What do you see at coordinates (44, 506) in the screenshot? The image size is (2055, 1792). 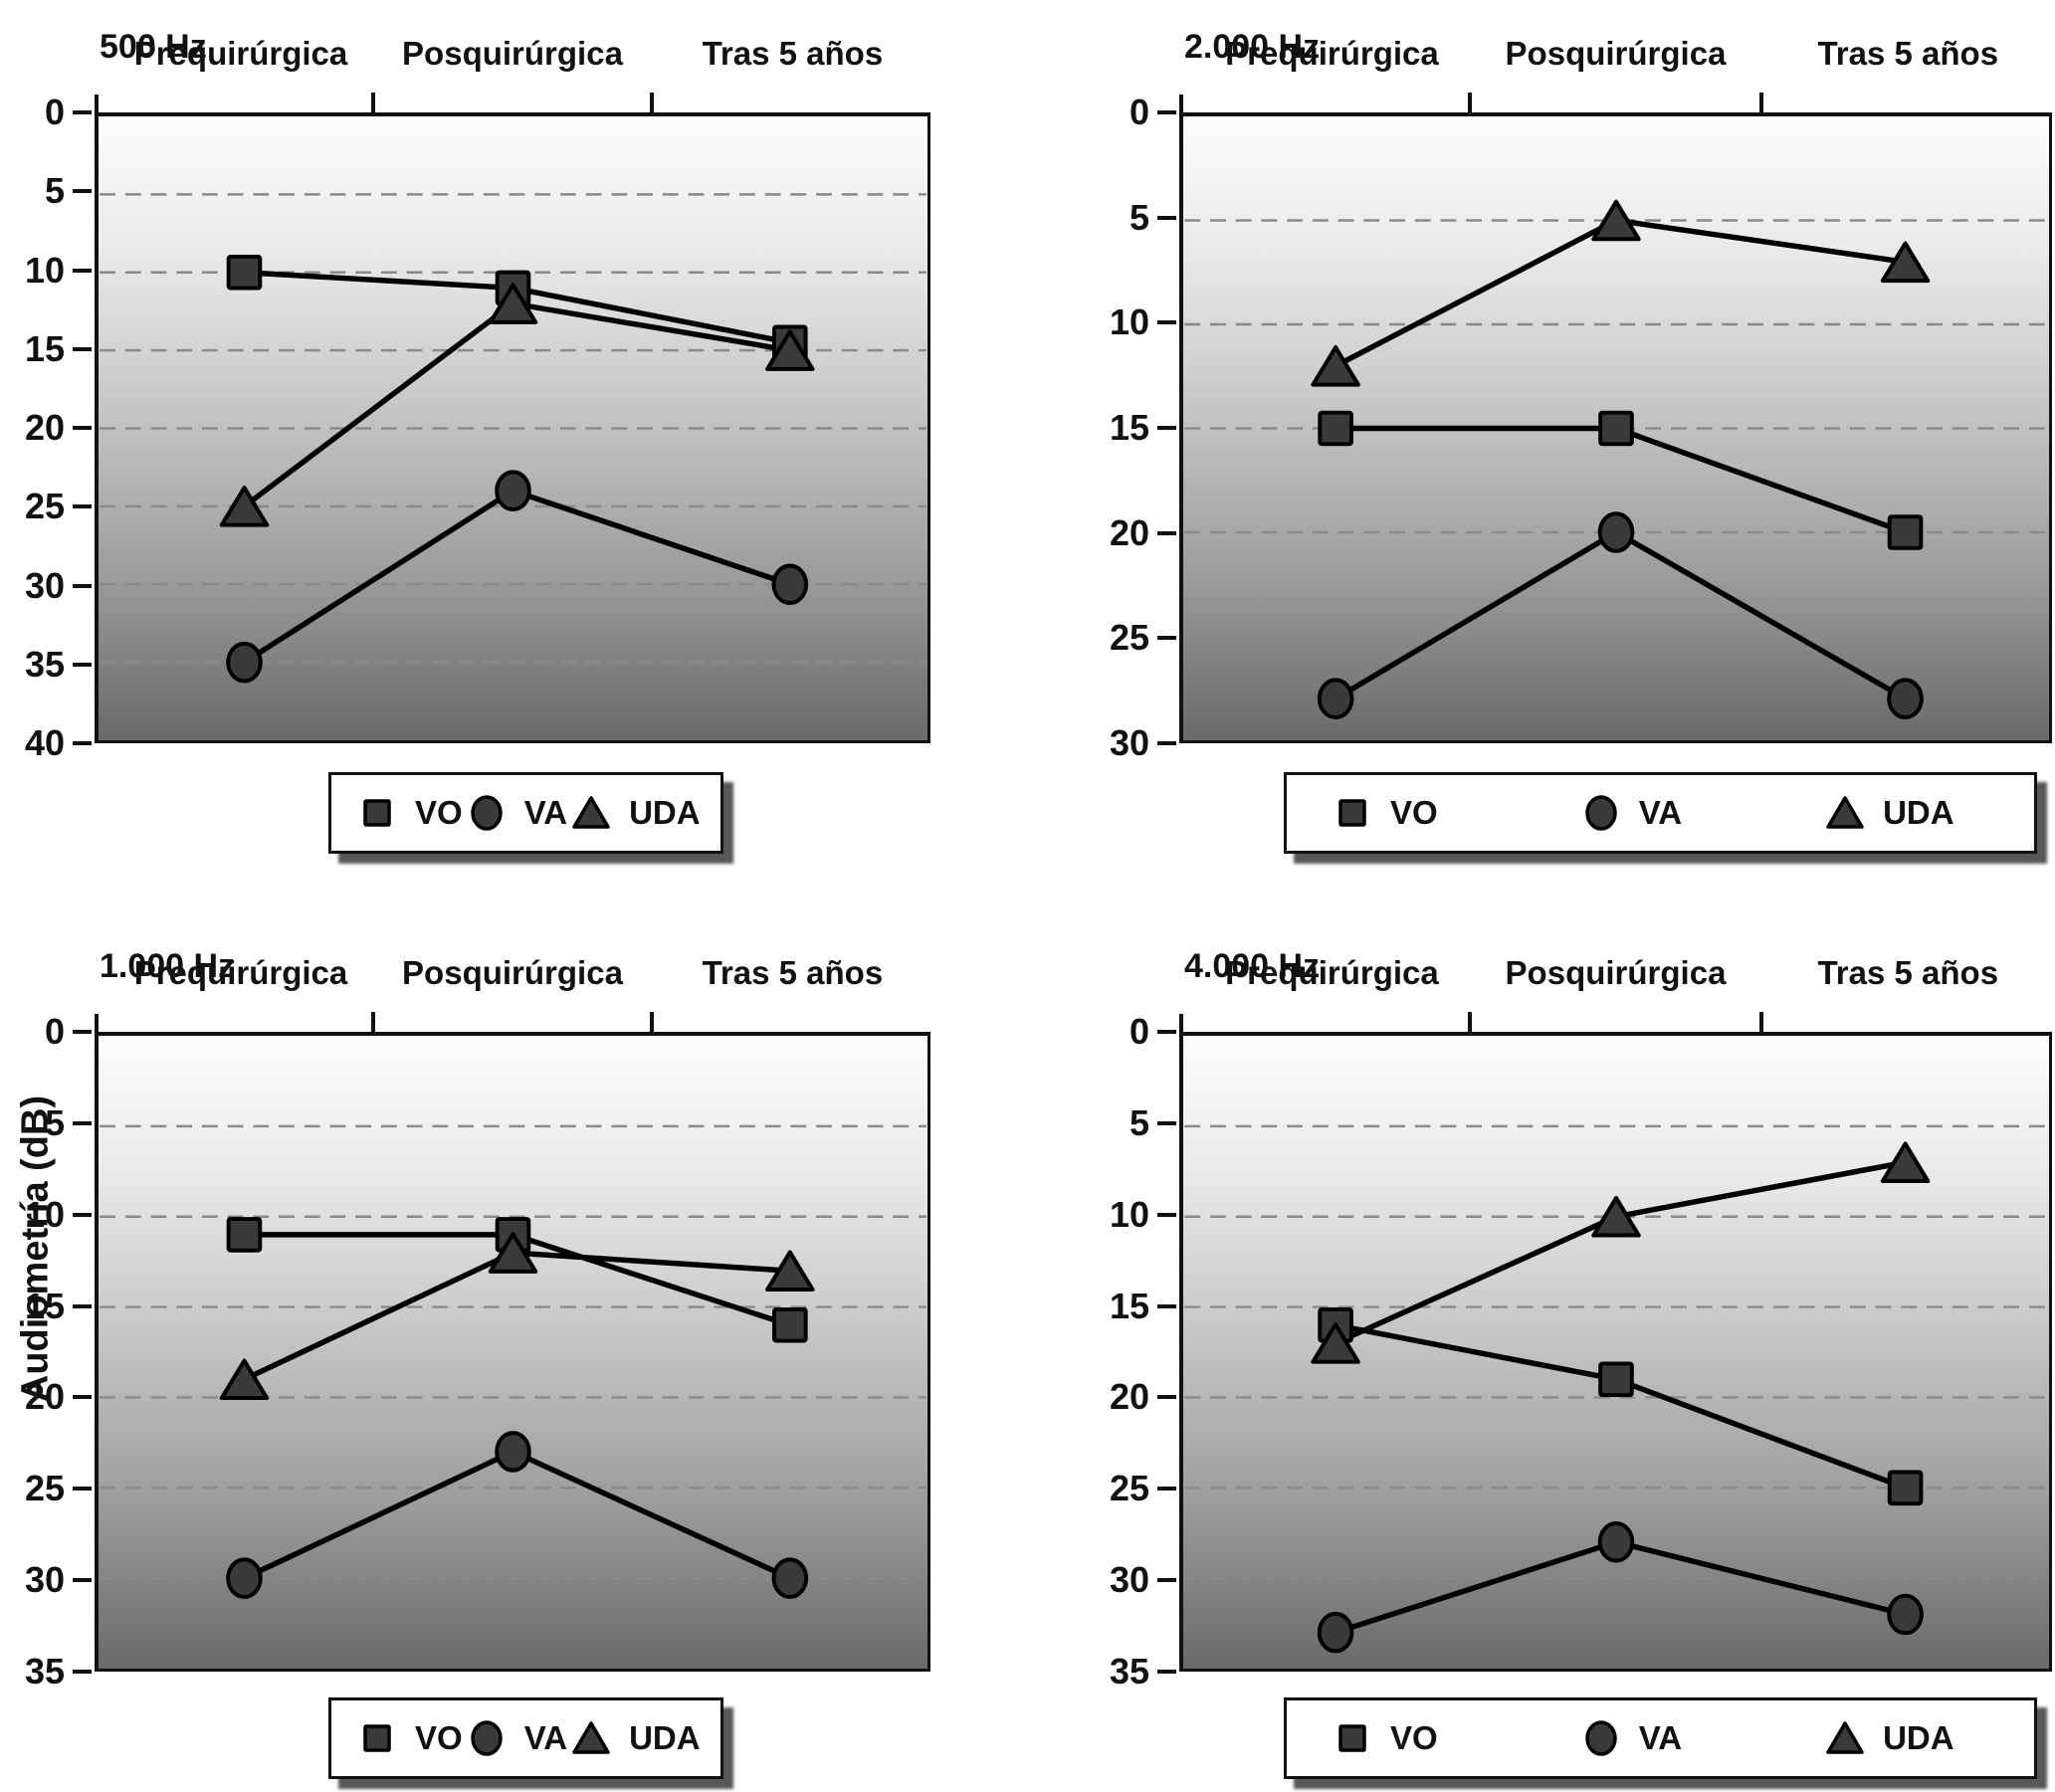 I see `y-tick-label: 25` at bounding box center [44, 506].